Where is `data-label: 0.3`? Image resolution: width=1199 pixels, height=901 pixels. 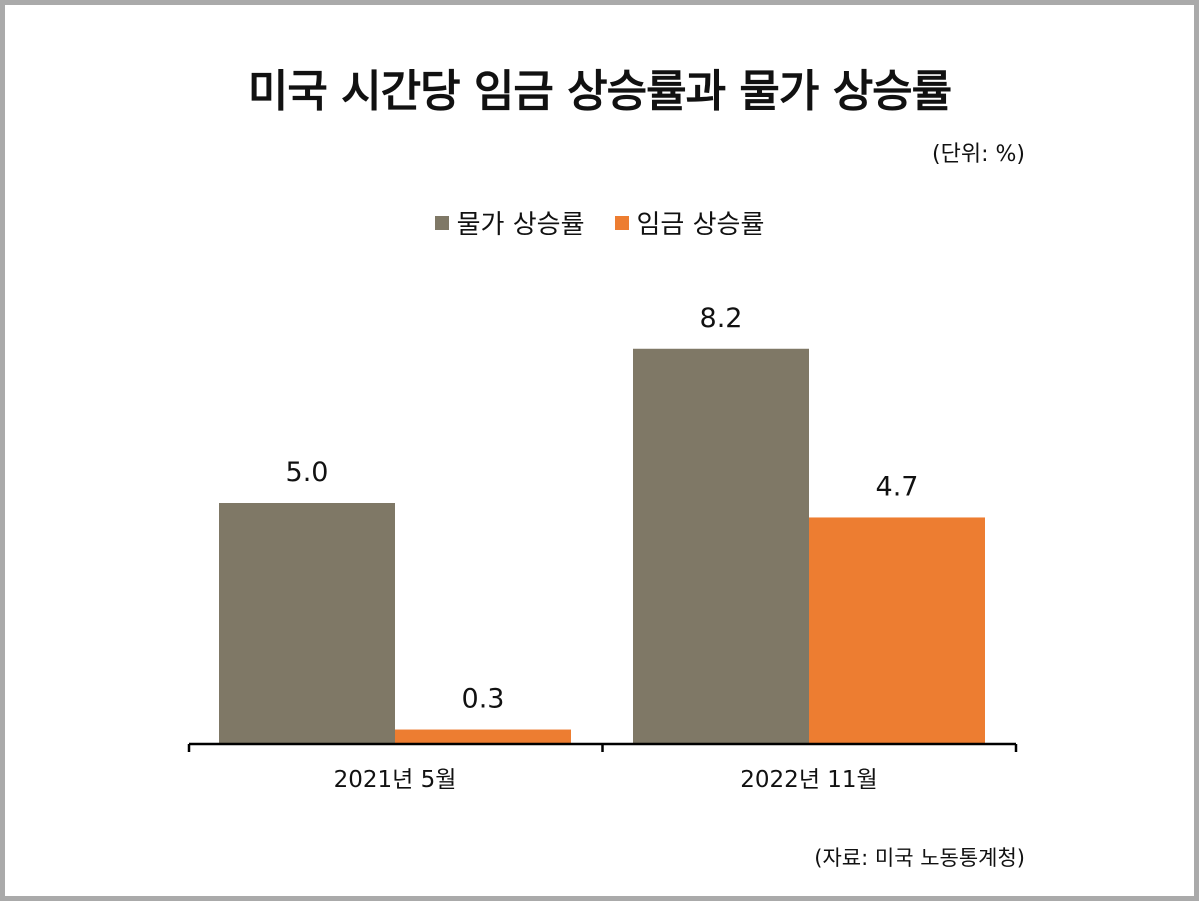
data-label: 0.3 is located at coordinates (483, 699).